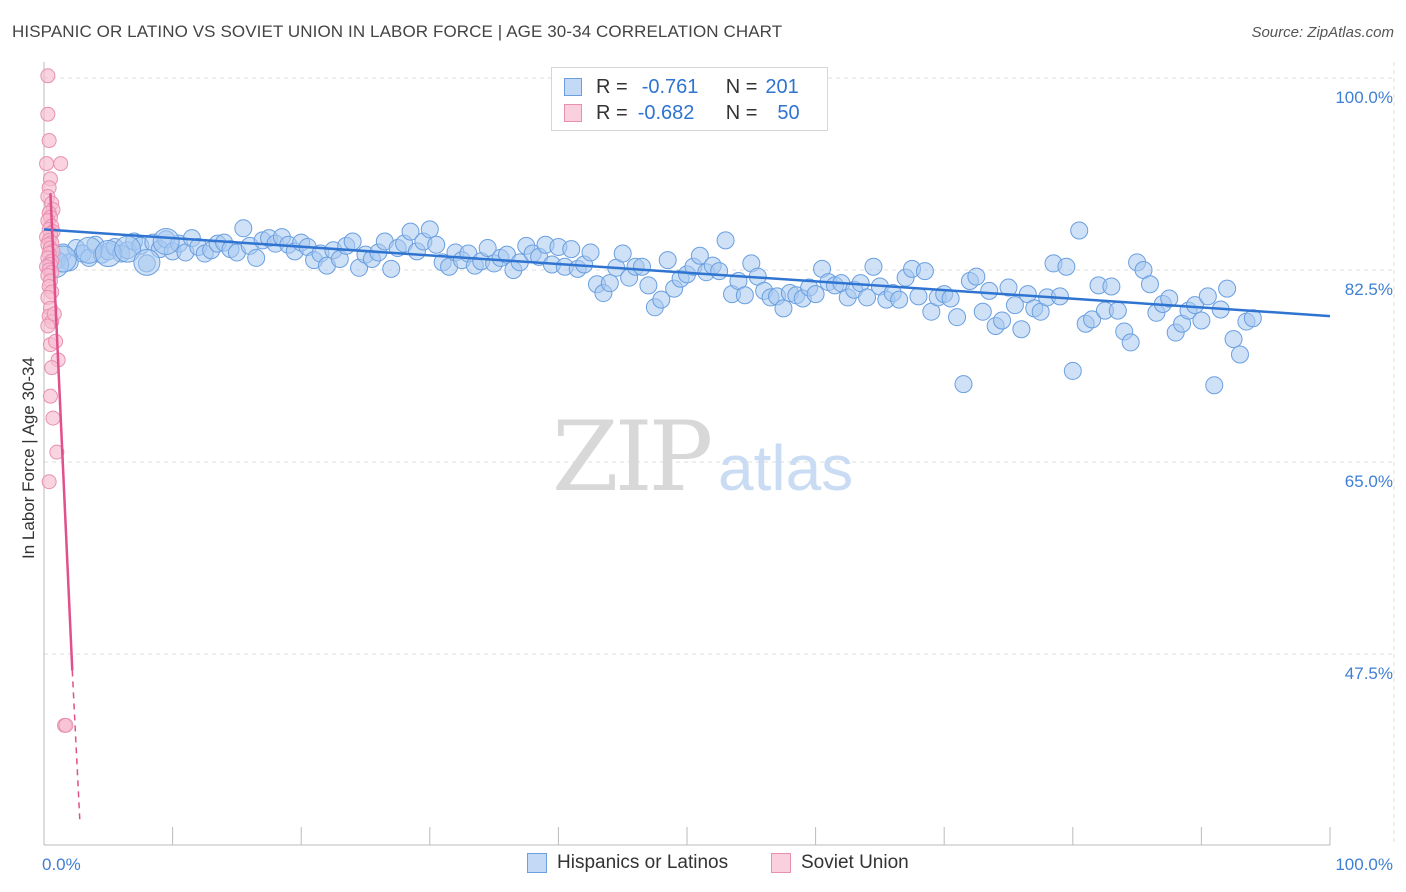  What do you see at coordinates (1369, 673) in the screenshot?
I see `y-tick-label: 47.5%` at bounding box center [1369, 673].